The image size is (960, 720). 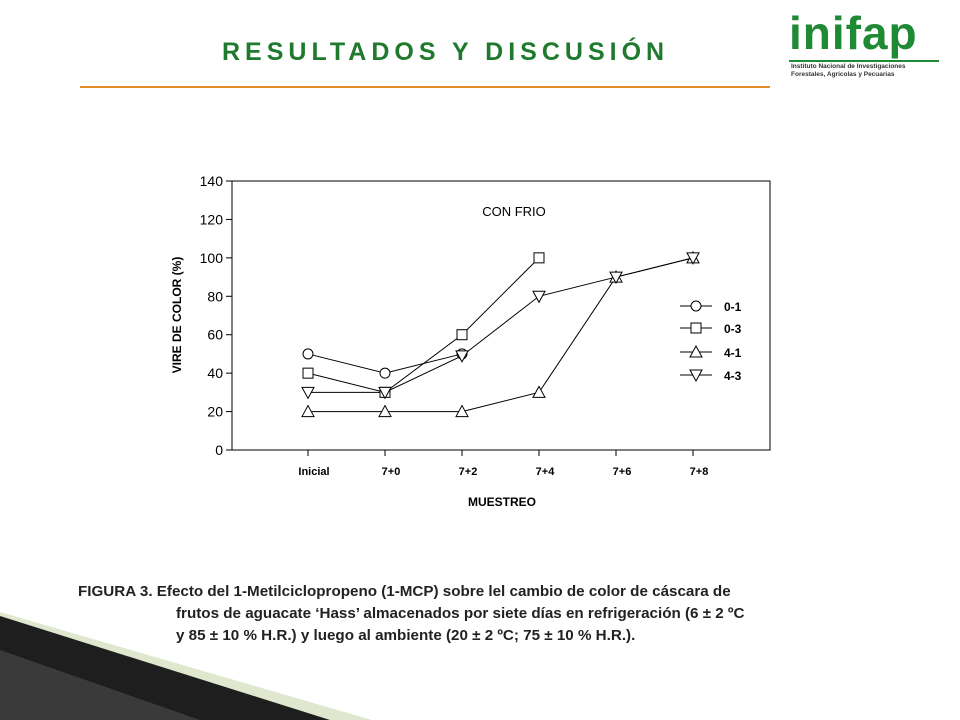 I want to click on y-tick-label: 120, so click(x=212, y=219).